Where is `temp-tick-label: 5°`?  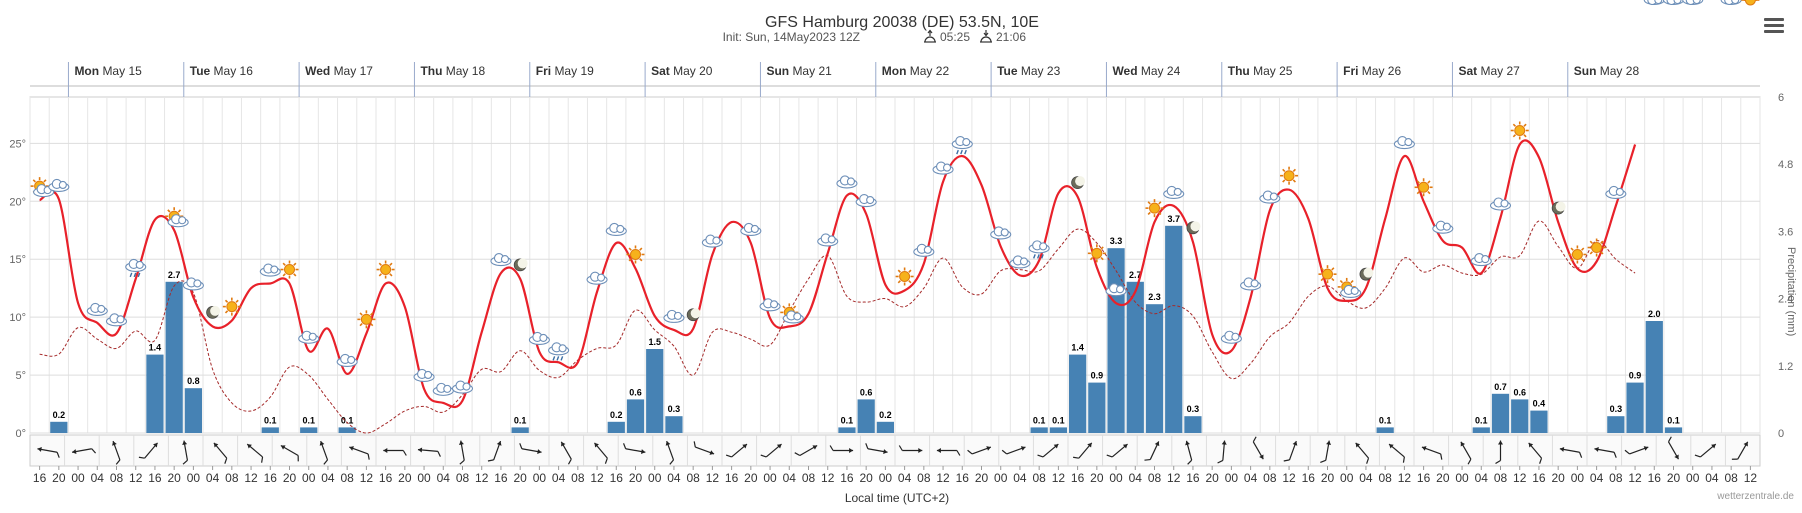 temp-tick-label: 5° is located at coordinates (20, 376).